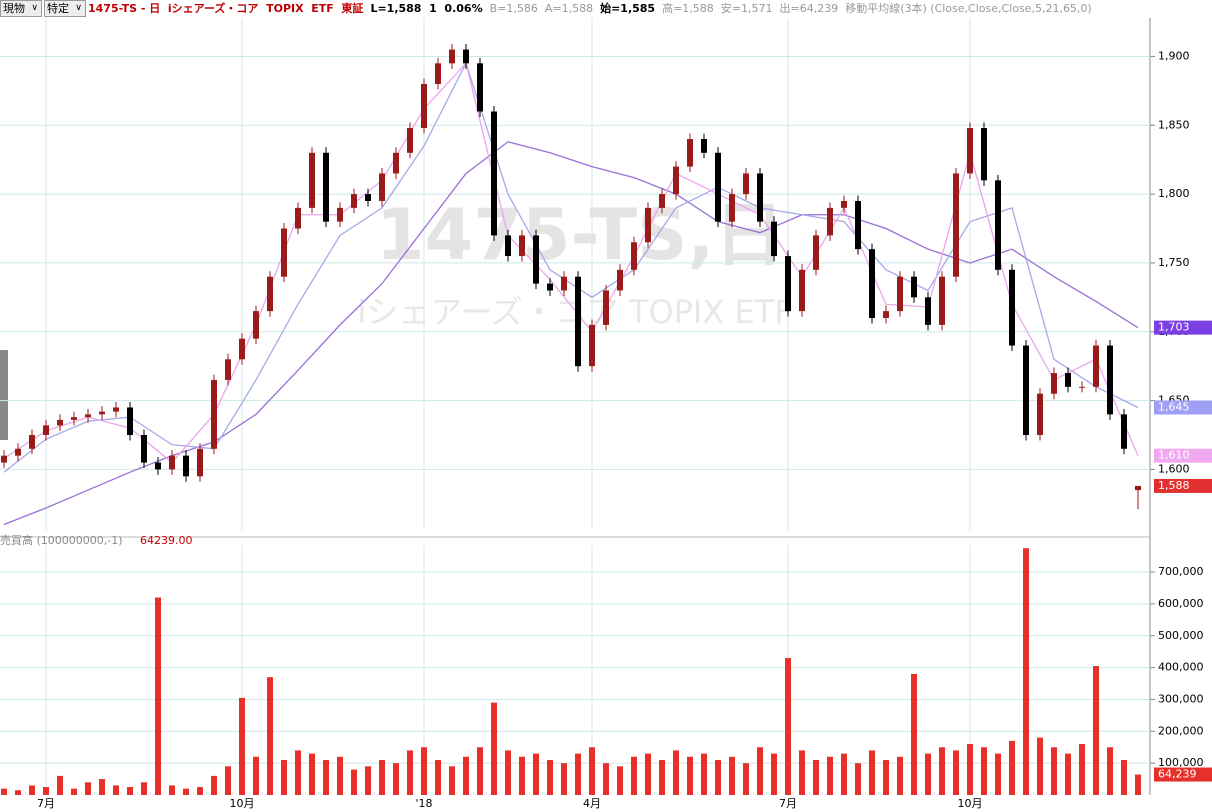 This screenshot has height=812, width=1212. Describe the element at coordinates (4, 395) in the screenshot. I see `side-tab` at that location.